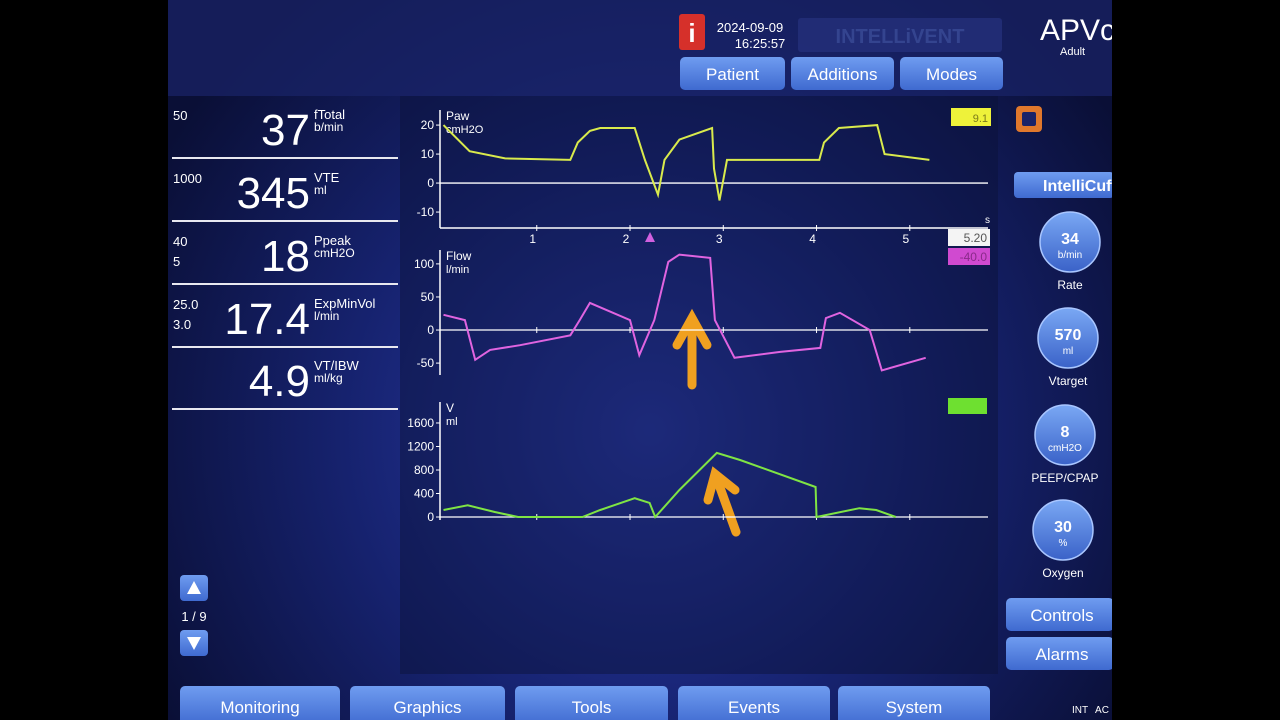 The image size is (1280, 720). What do you see at coordinates (420, 446) in the screenshot?
I see `y-tick-label: 1200` at bounding box center [420, 446].